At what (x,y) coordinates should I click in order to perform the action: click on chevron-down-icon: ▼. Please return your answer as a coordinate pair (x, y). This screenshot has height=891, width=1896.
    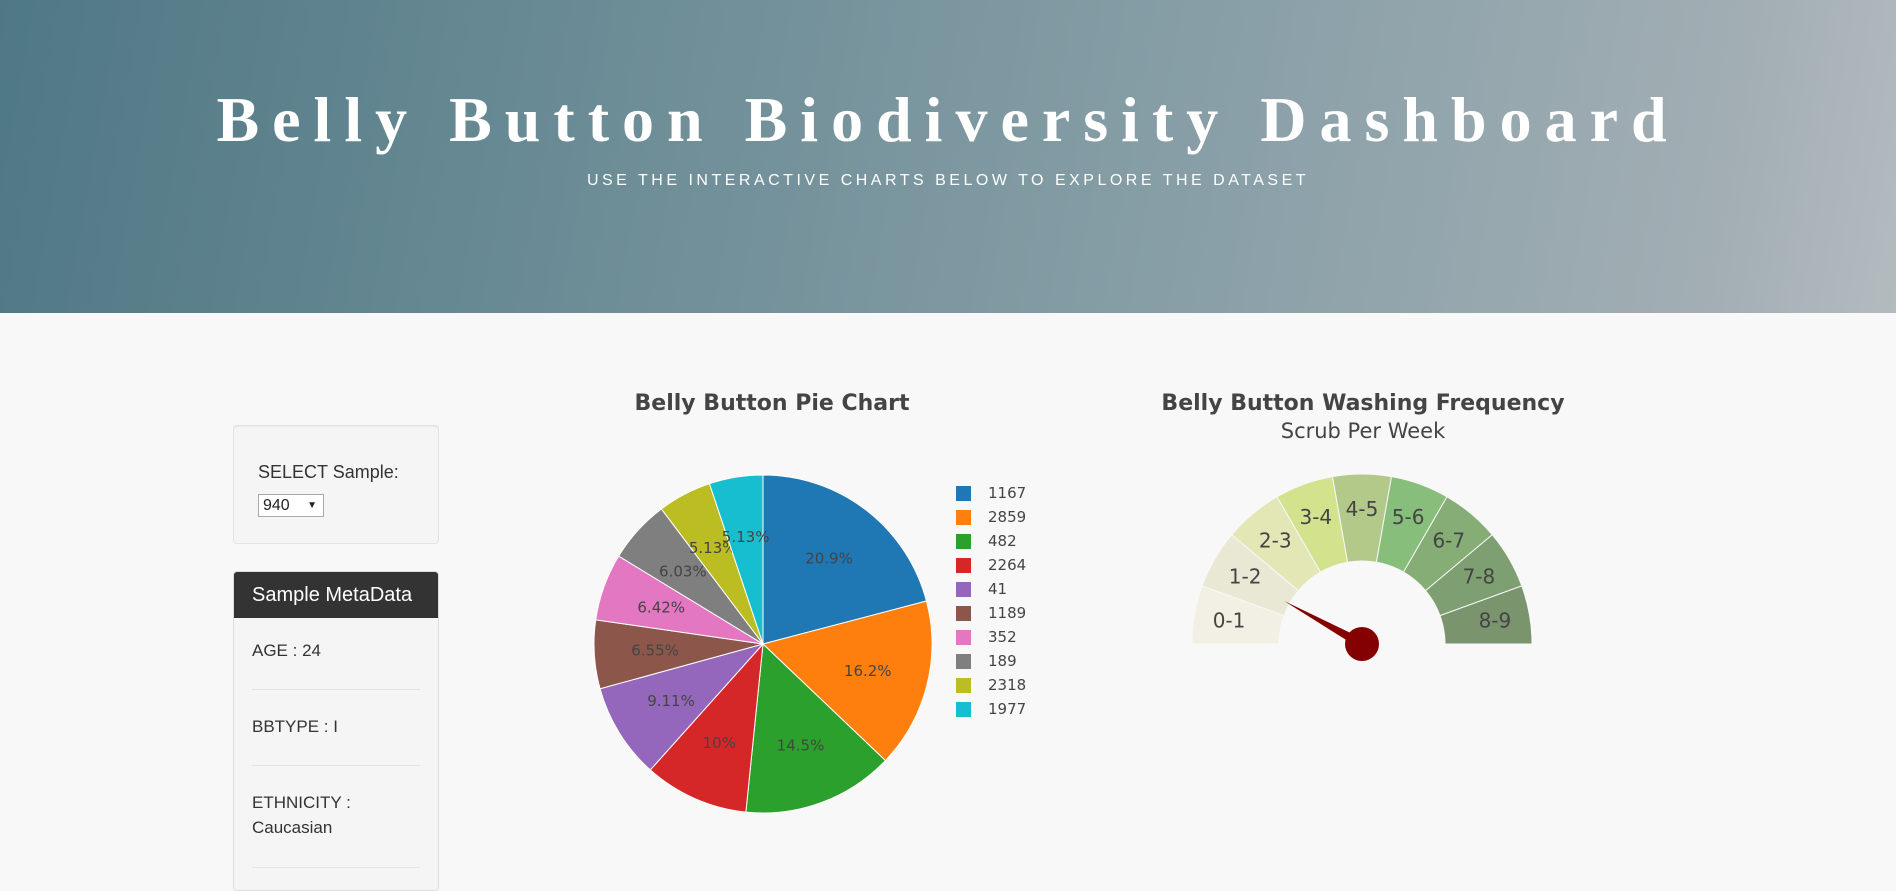
    Looking at the image, I should click on (312, 505).